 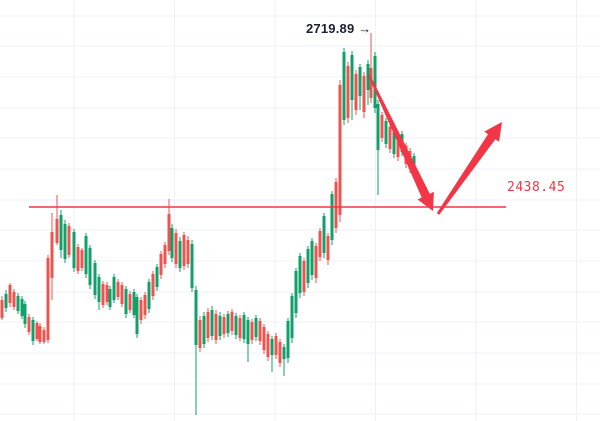 I want to click on swing-high-price-label: 2719.89 →, so click(x=339, y=28).